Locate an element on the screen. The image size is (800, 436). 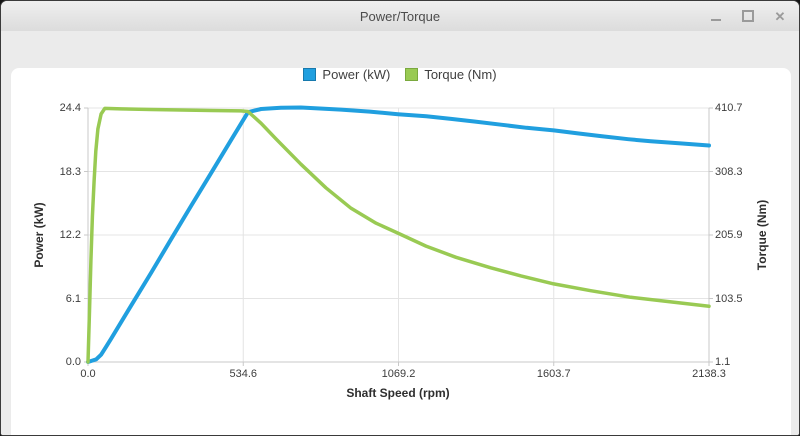
maximize-button is located at coordinates (748, 16).